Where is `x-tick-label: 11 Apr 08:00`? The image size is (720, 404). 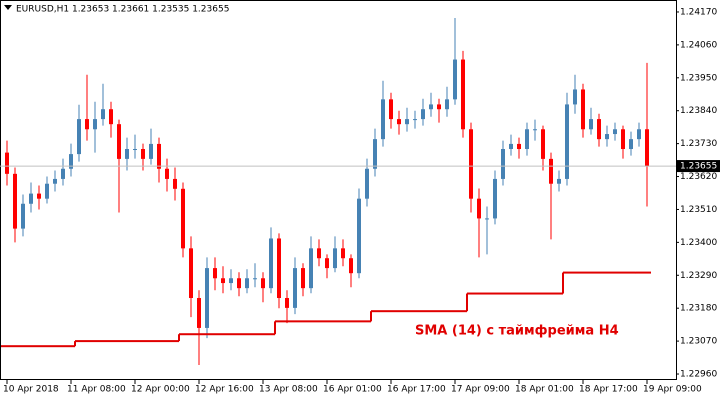 x-tick-label: 11 Apr 08:00 is located at coordinates (96, 390).